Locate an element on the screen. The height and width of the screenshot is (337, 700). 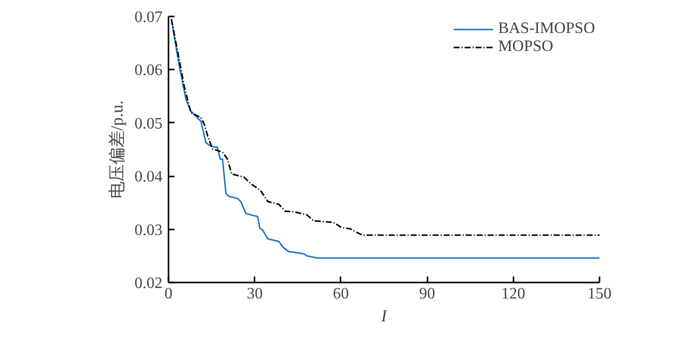
y-tick-label: 0.07 is located at coordinates (148, 17).